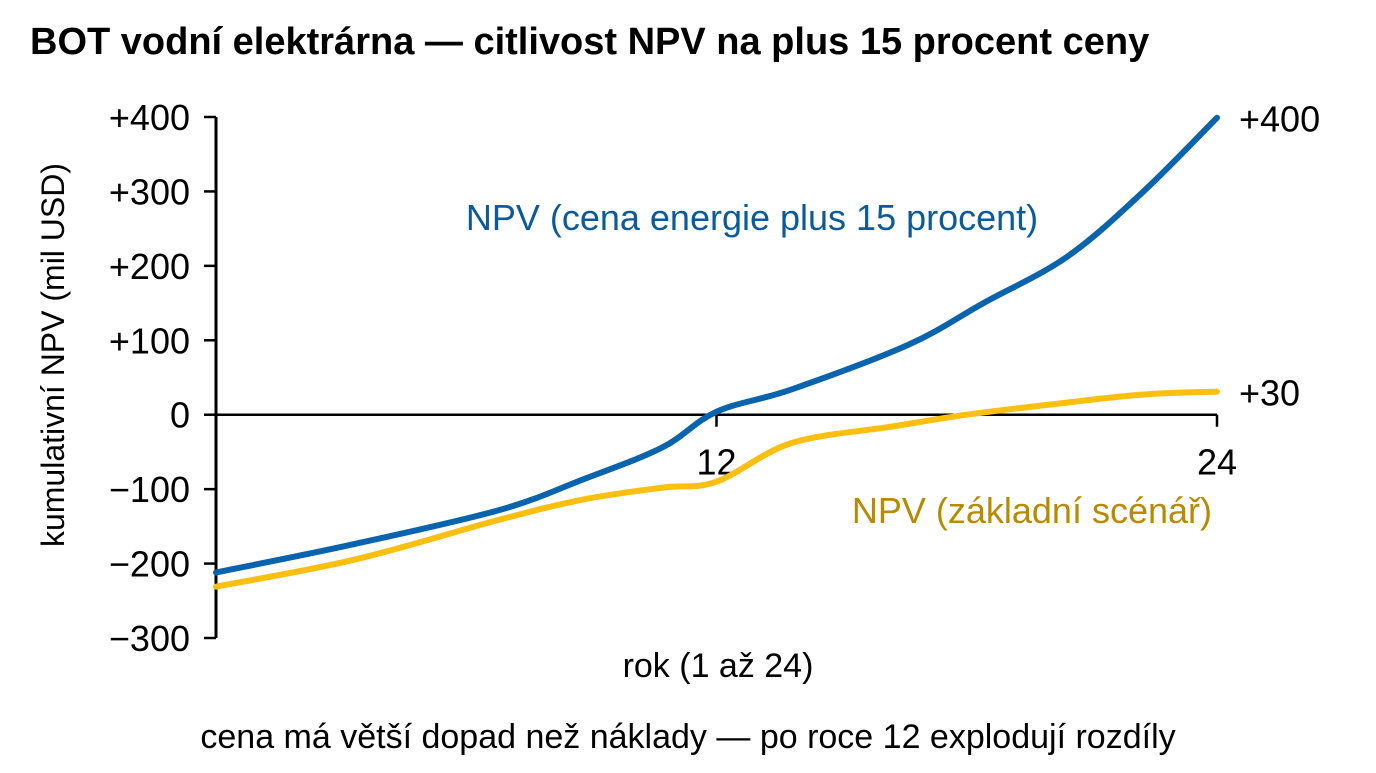 This screenshot has width=1376, height=773. What do you see at coordinates (1269, 393) in the screenshot?
I see `end-value-label: +30` at bounding box center [1269, 393].